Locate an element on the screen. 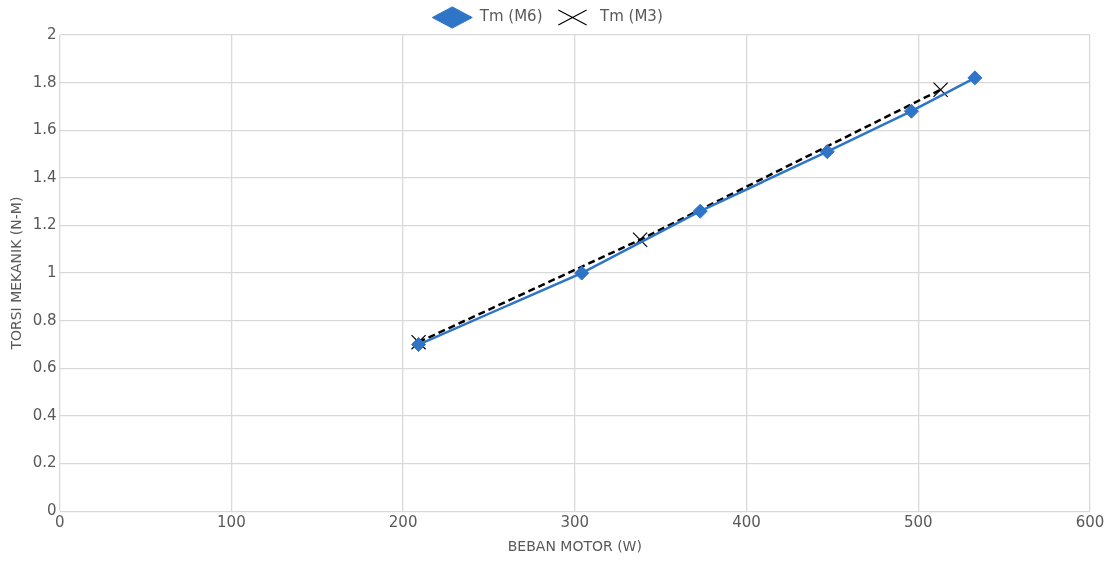  x-tick-label: 100 is located at coordinates (231, 522).